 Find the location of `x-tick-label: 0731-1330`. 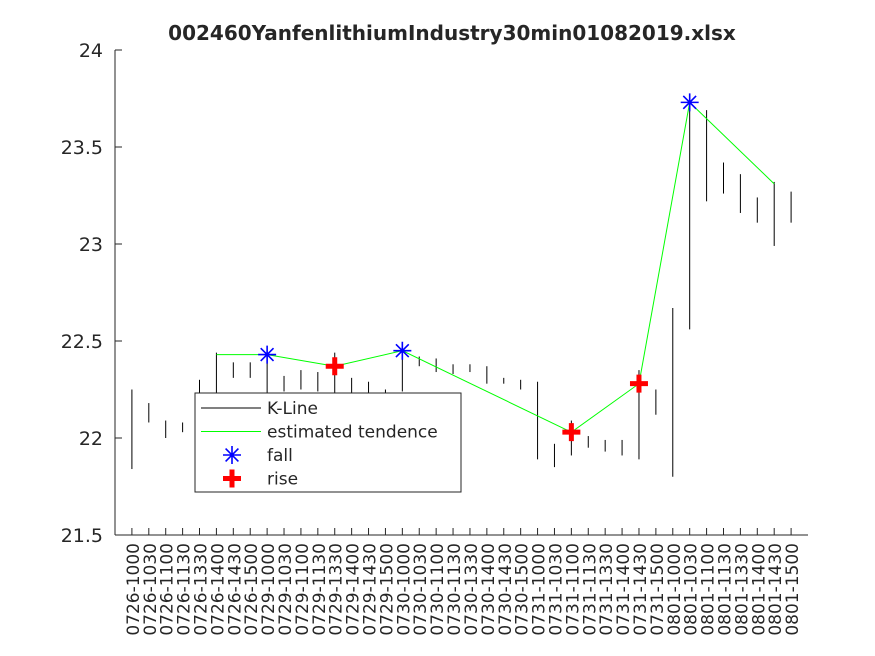

x-tick-label: 0731-1330 is located at coordinates (607, 589).